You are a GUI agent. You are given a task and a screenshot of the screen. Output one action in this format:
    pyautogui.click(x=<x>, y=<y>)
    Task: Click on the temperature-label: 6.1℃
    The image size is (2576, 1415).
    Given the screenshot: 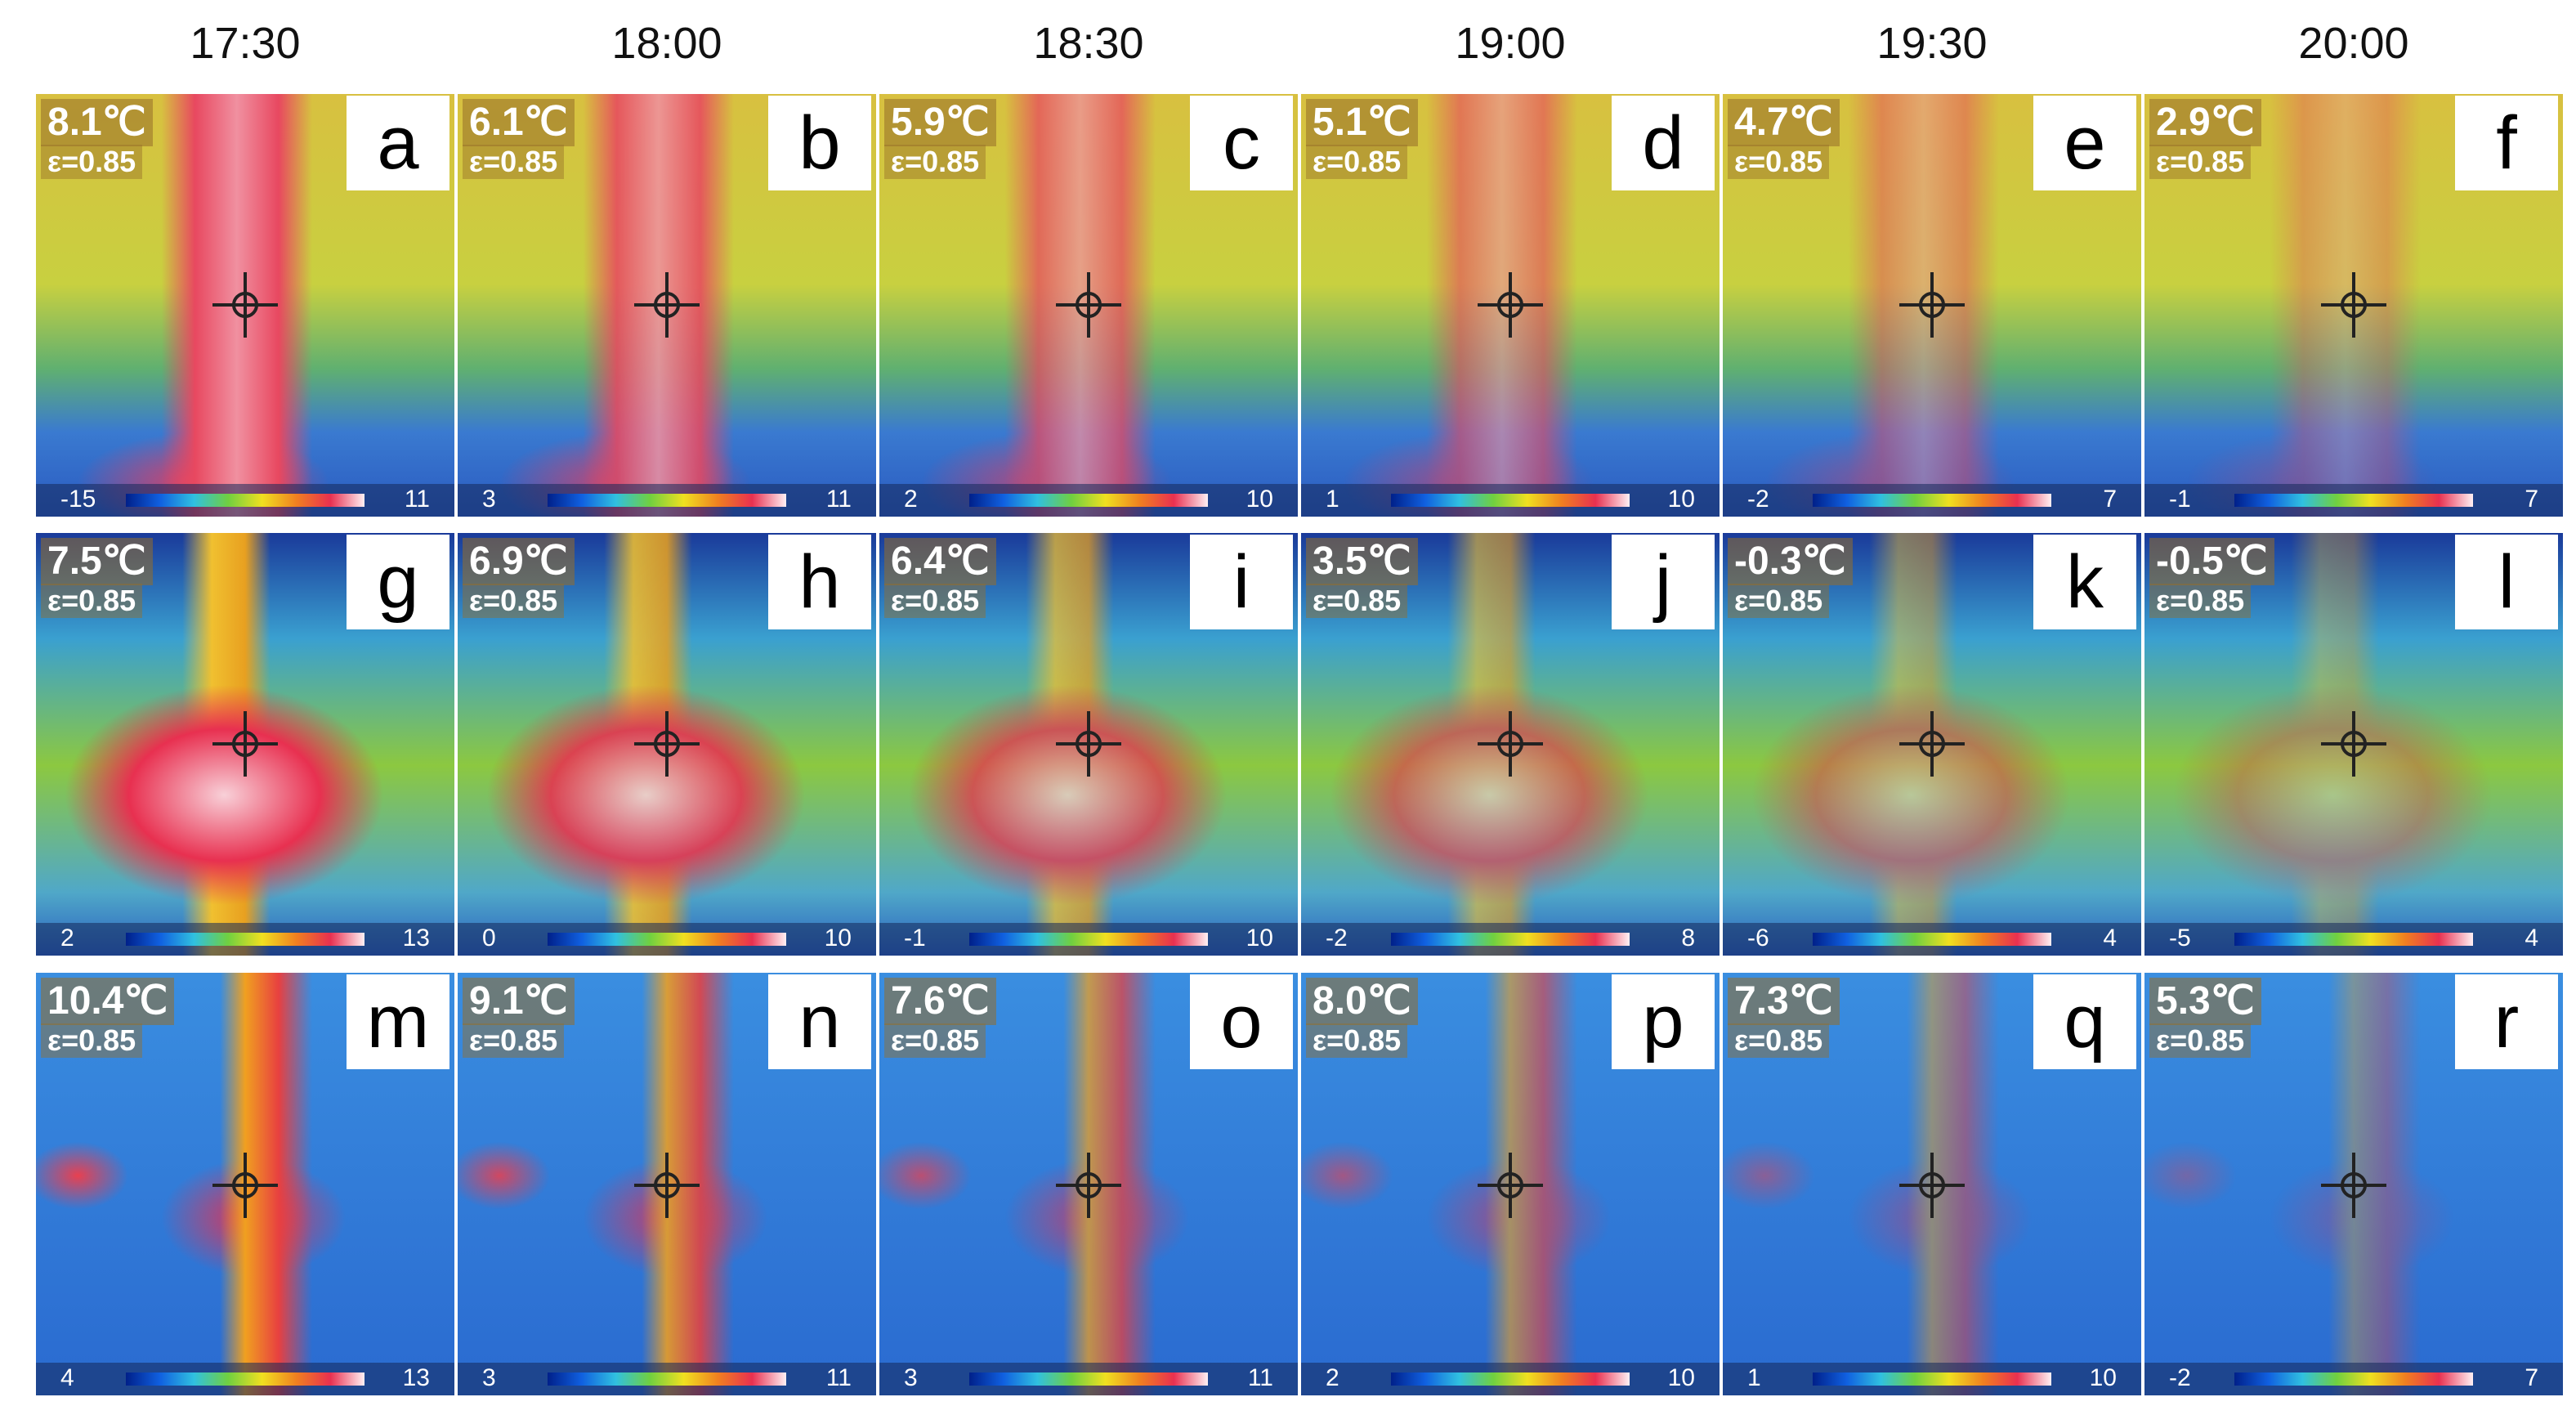 What is the action you would take?
    pyautogui.click(x=519, y=123)
    